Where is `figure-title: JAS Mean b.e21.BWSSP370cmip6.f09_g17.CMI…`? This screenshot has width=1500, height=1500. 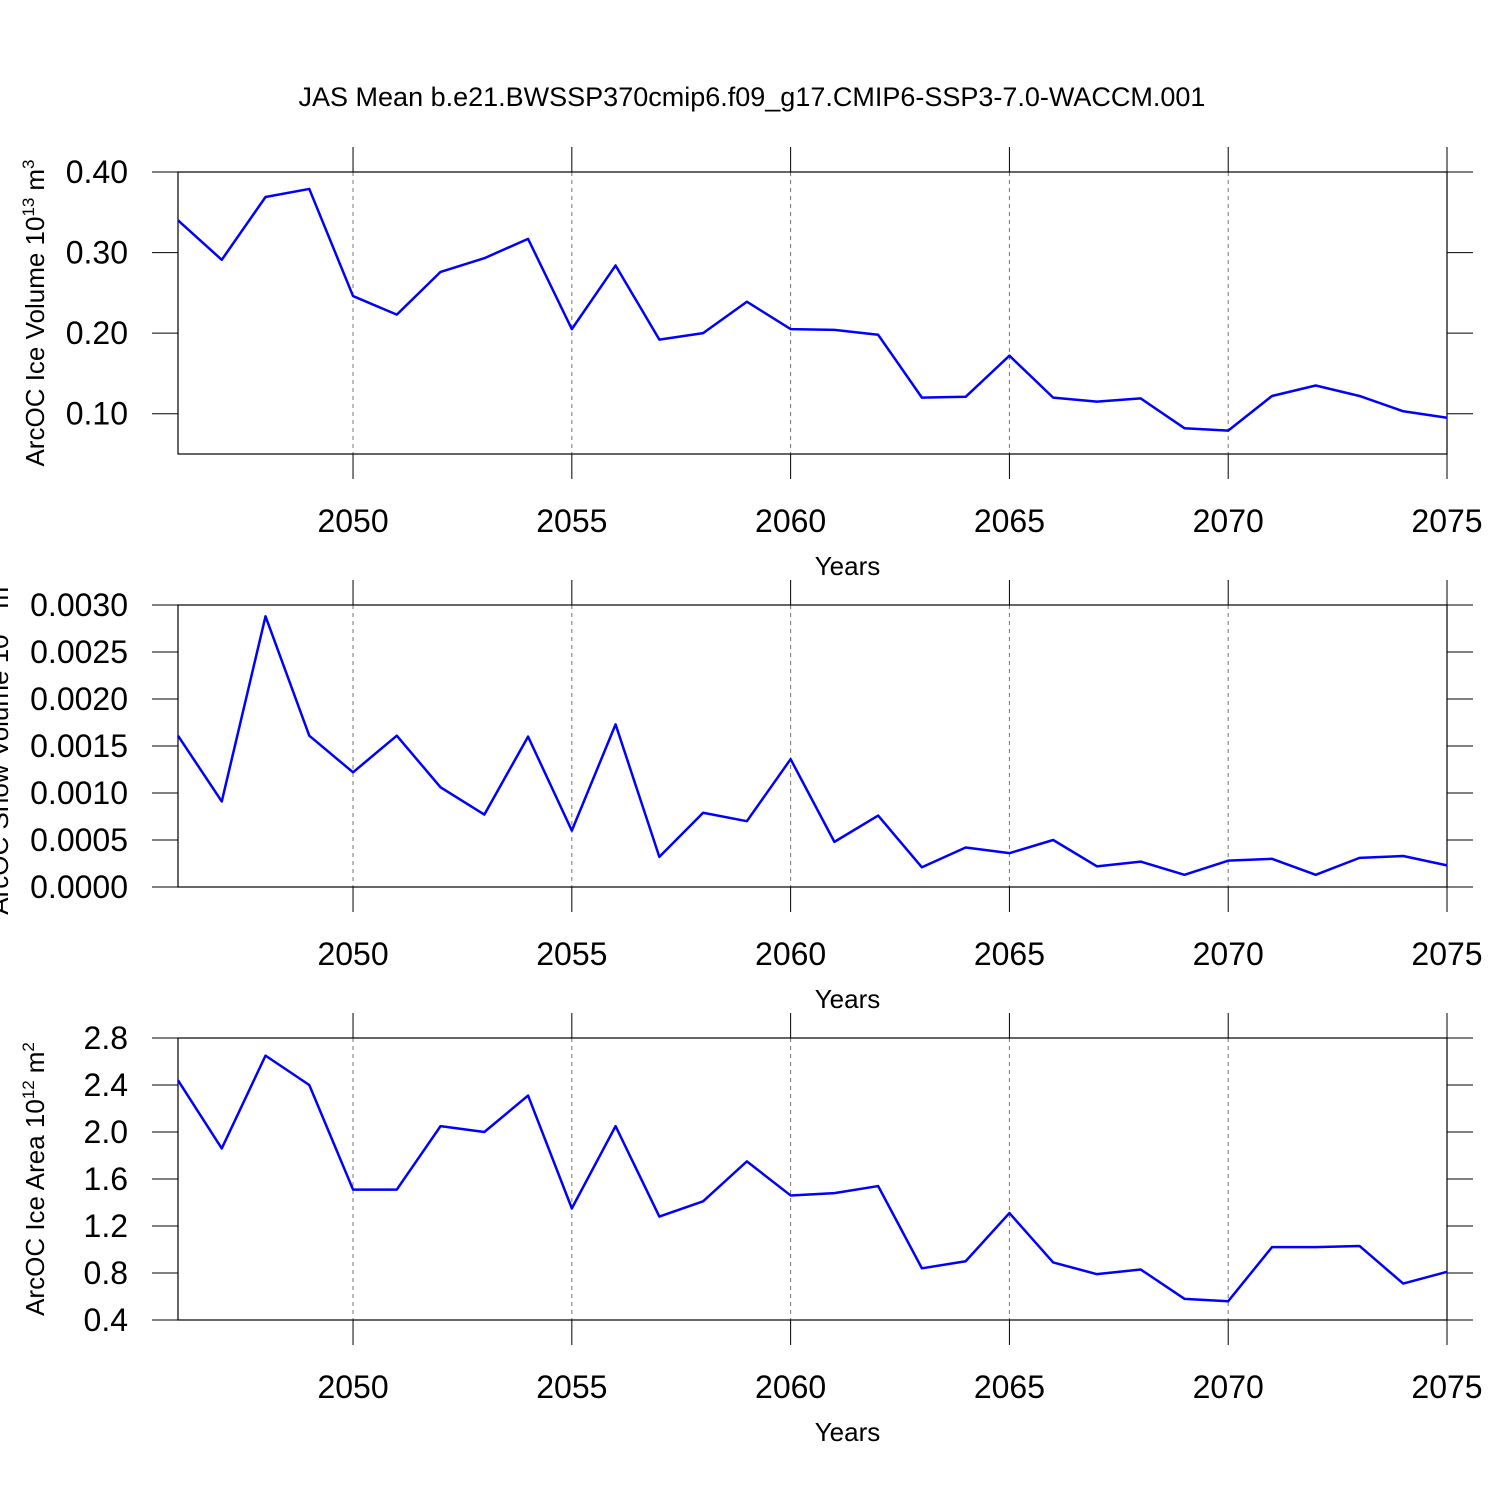 figure-title: JAS Mean b.e21.BWSSP370cmip6.f09_g17.CMI… is located at coordinates (752, 97).